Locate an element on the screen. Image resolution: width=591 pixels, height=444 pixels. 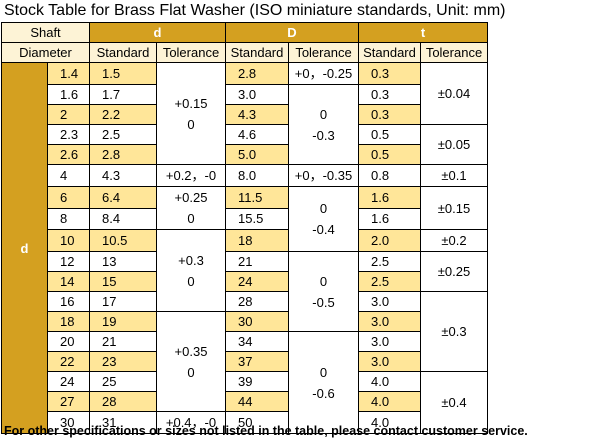
shaft-cell: 24 is located at coordinates (68, 381).